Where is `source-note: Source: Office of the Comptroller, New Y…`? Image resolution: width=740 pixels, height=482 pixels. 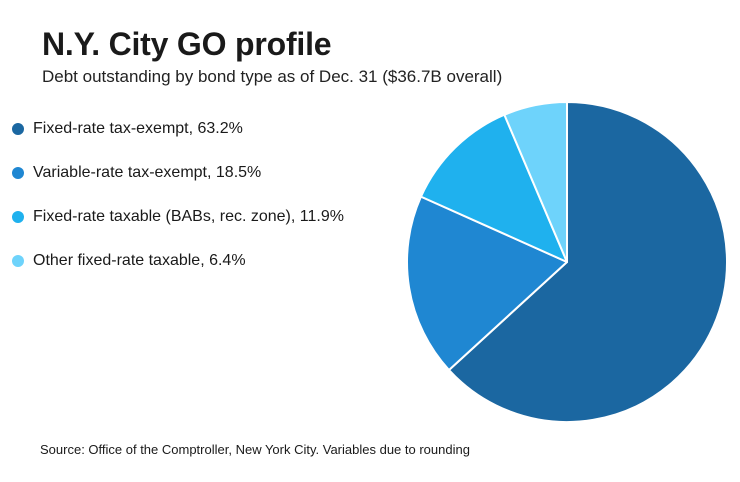
source-note: Source: Office of the Comptroller, New Y… is located at coordinates (255, 449).